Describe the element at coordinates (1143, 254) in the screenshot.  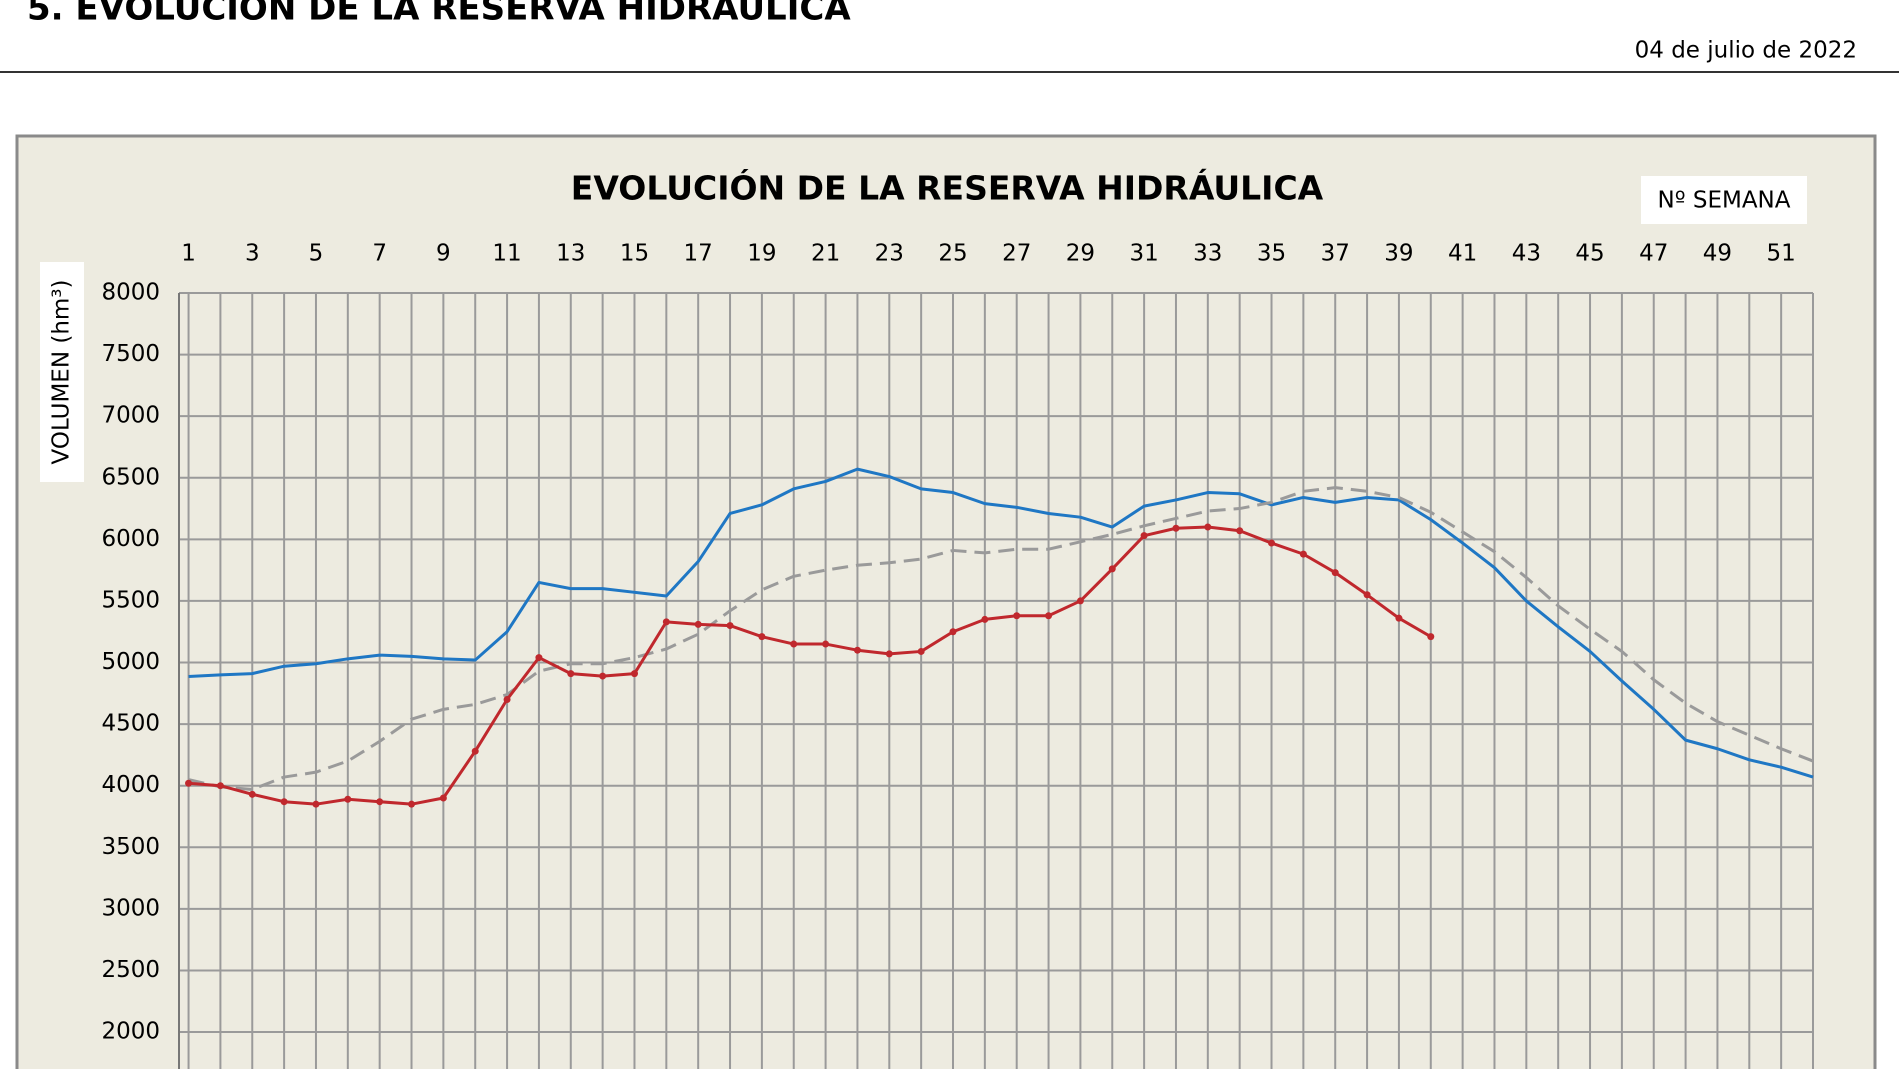
I see `x-tick-label: 31` at that location.